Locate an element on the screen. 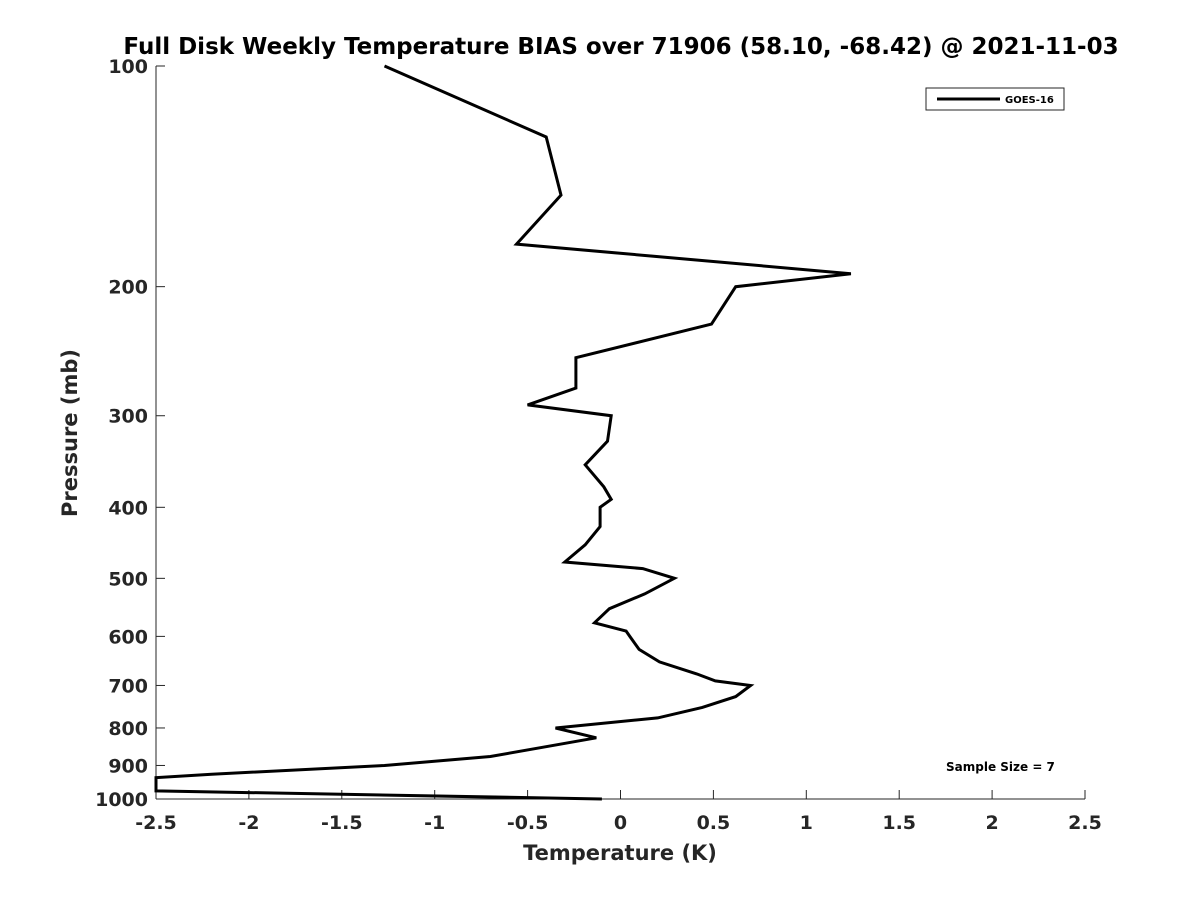  y-tick-label: 500 is located at coordinates (128, 579).